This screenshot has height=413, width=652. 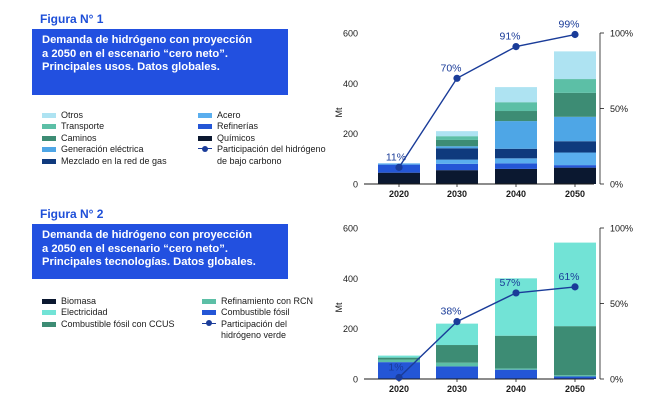 I want to click on legend-label: Químicos, so click(x=236, y=137).